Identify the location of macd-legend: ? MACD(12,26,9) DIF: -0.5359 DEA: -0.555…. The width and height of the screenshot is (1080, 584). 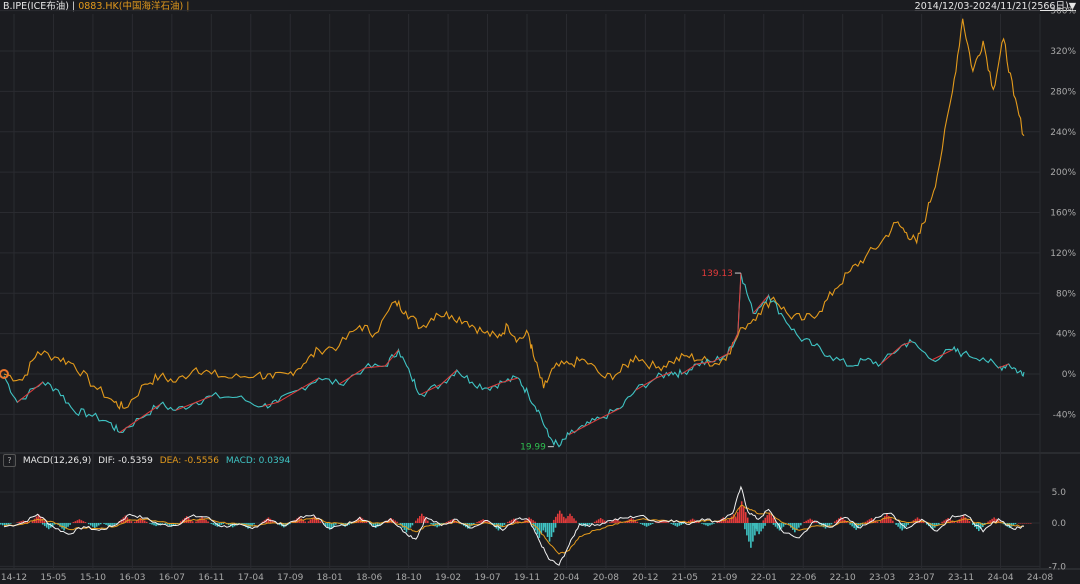
(350, 461).